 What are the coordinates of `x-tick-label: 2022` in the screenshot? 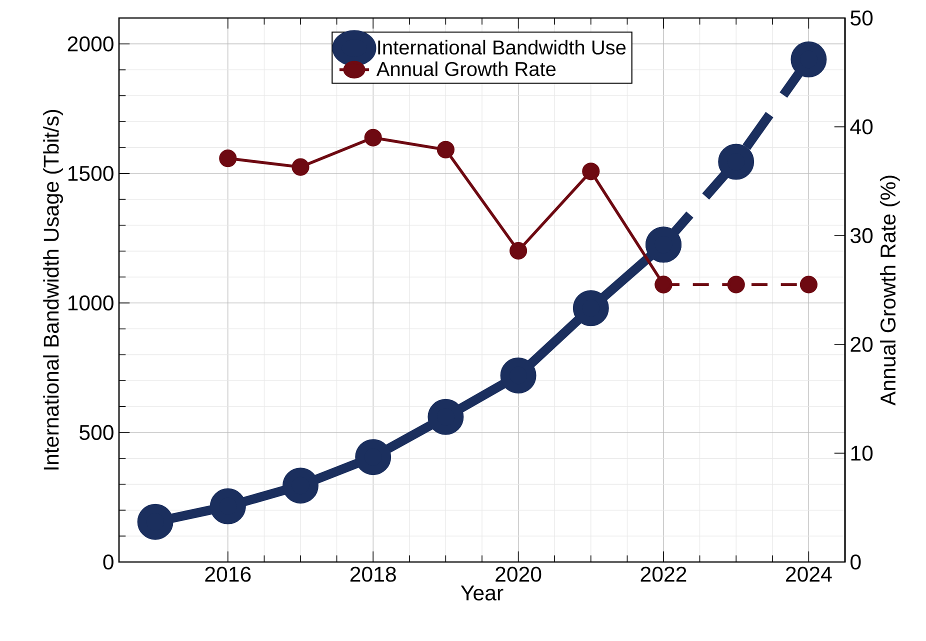 It's located at (663, 574).